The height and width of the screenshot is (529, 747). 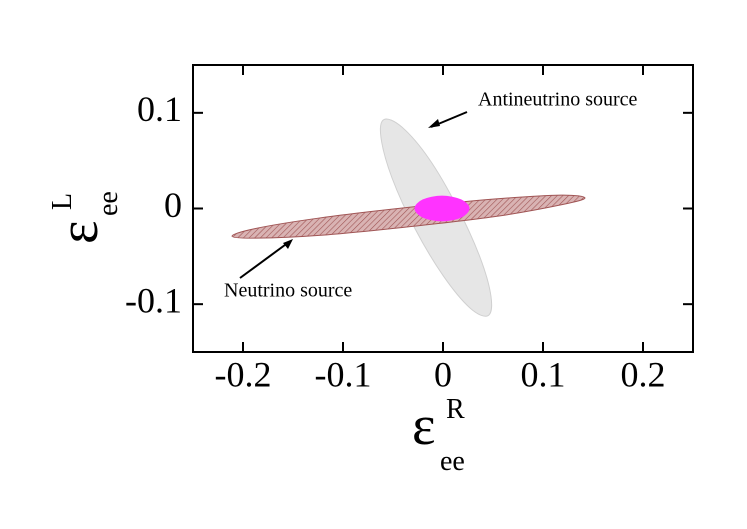 I want to click on x-label-sup: R, so click(x=455, y=409).